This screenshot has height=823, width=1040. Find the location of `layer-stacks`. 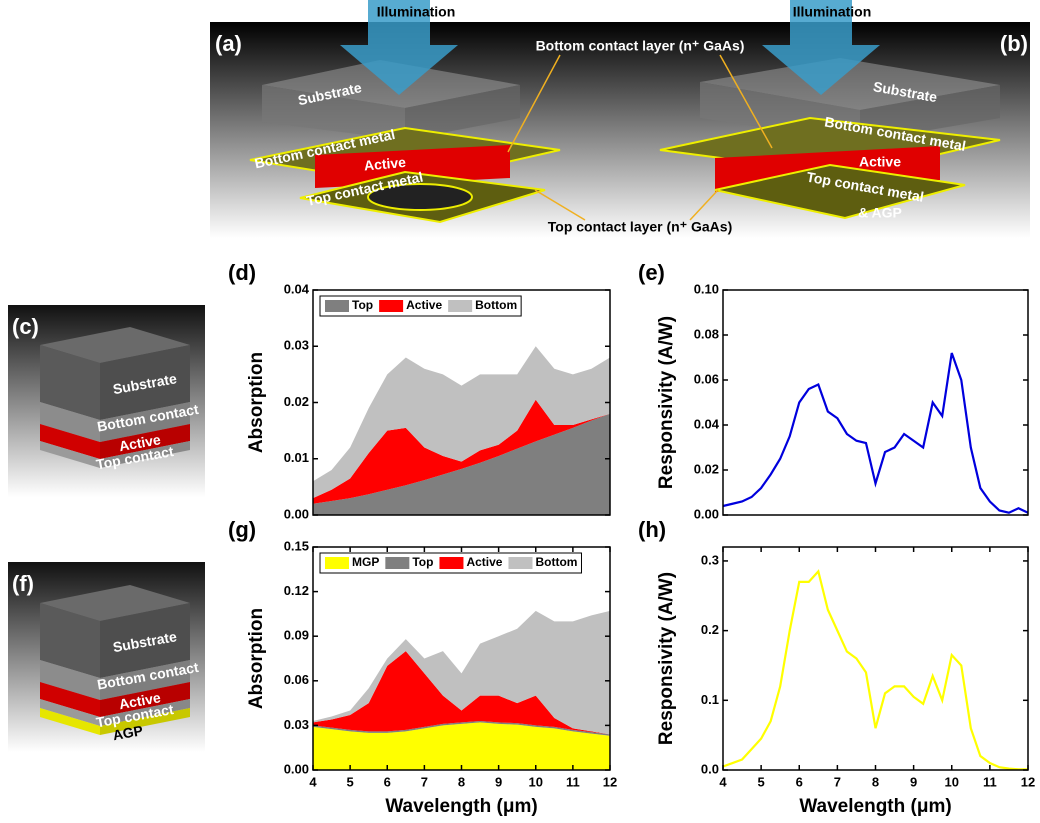

layer-stacks is located at coordinates (106, 528).